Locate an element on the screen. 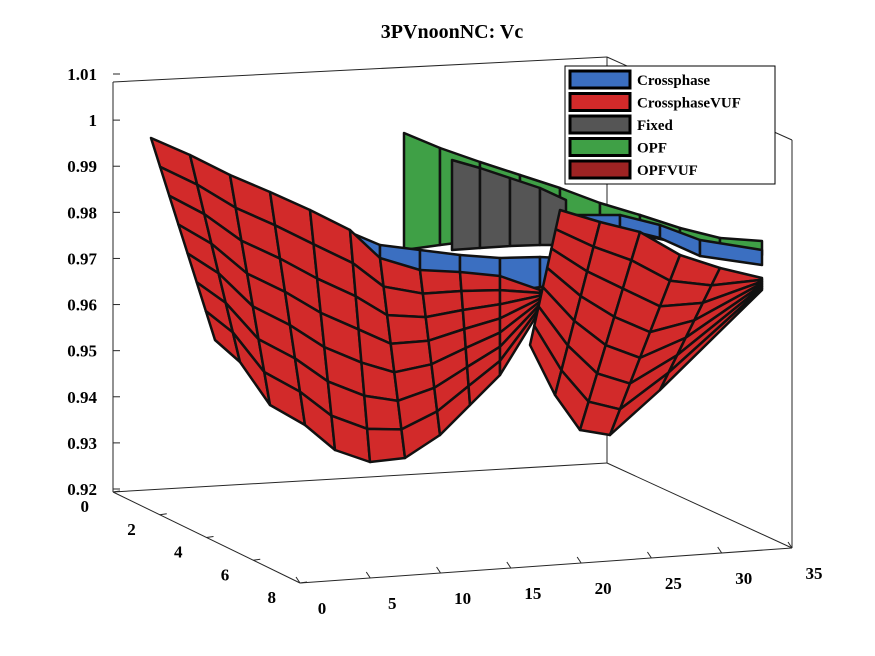  chart-title: 3PVnoonNC: Vc is located at coordinates (452, 32).